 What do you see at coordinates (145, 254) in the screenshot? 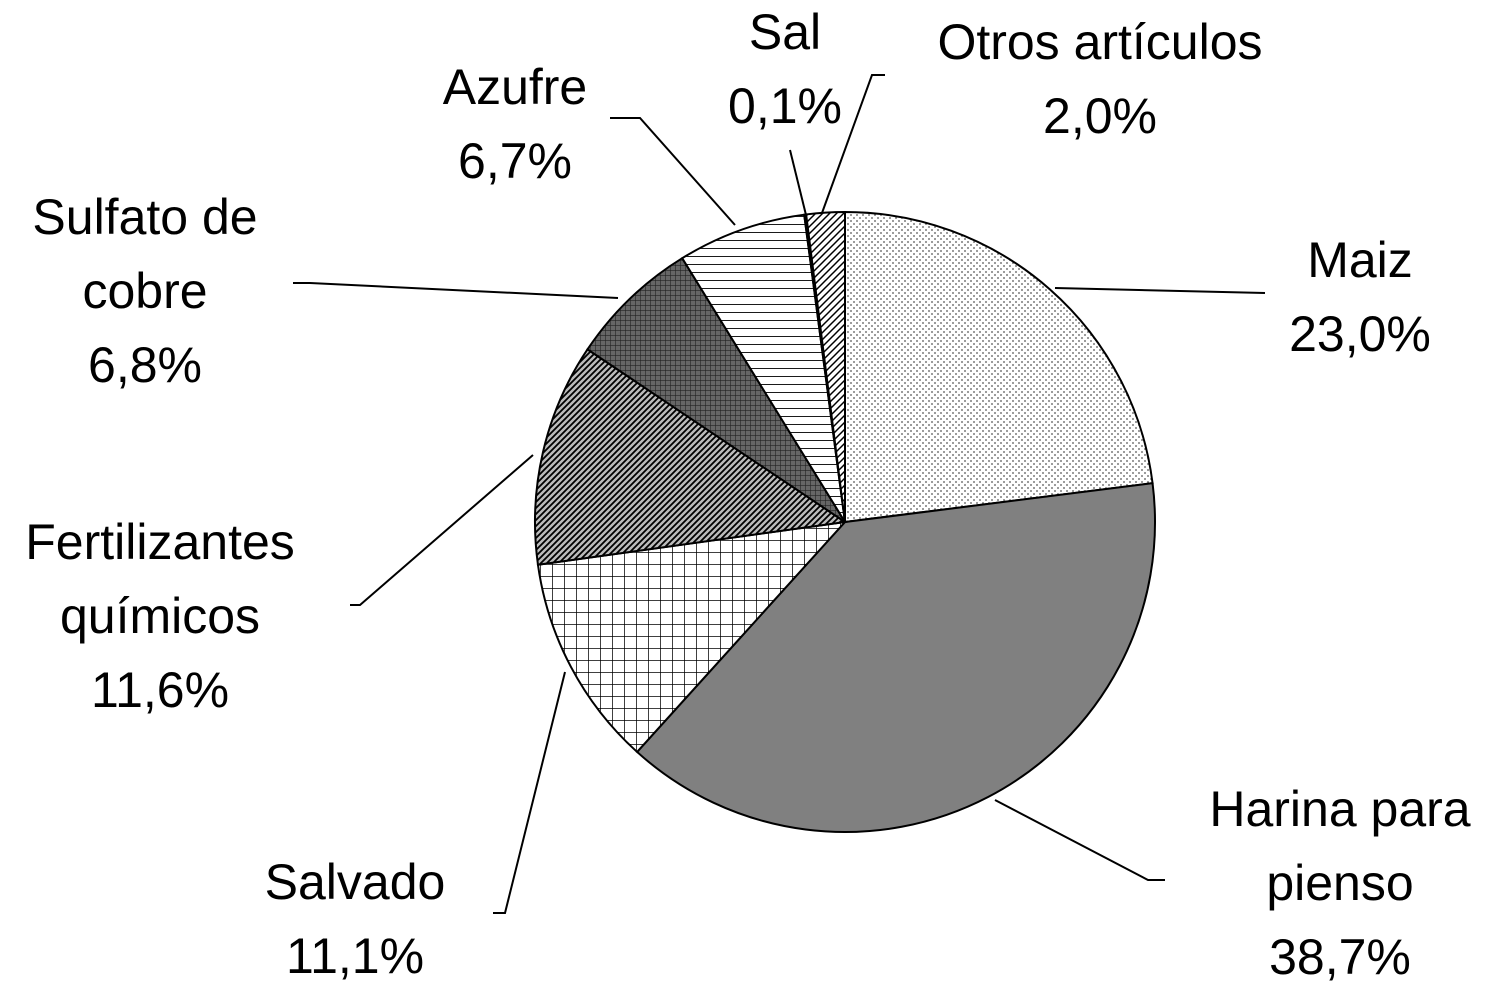
I see `category-label: Sulfato de cobre` at bounding box center [145, 254].